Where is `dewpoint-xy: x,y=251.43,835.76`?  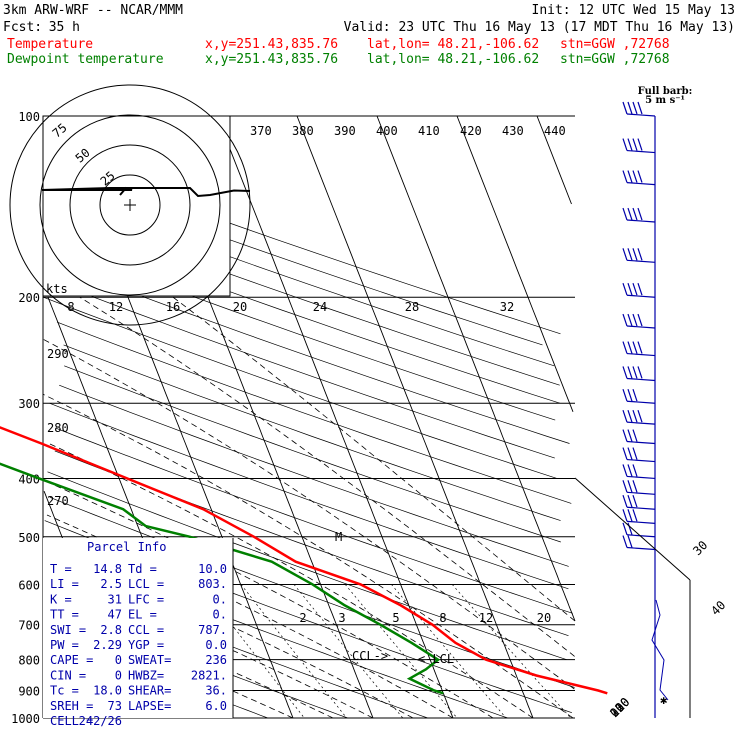
dewpoint-xy: x,y=251.43,835.76 is located at coordinates (271, 59).